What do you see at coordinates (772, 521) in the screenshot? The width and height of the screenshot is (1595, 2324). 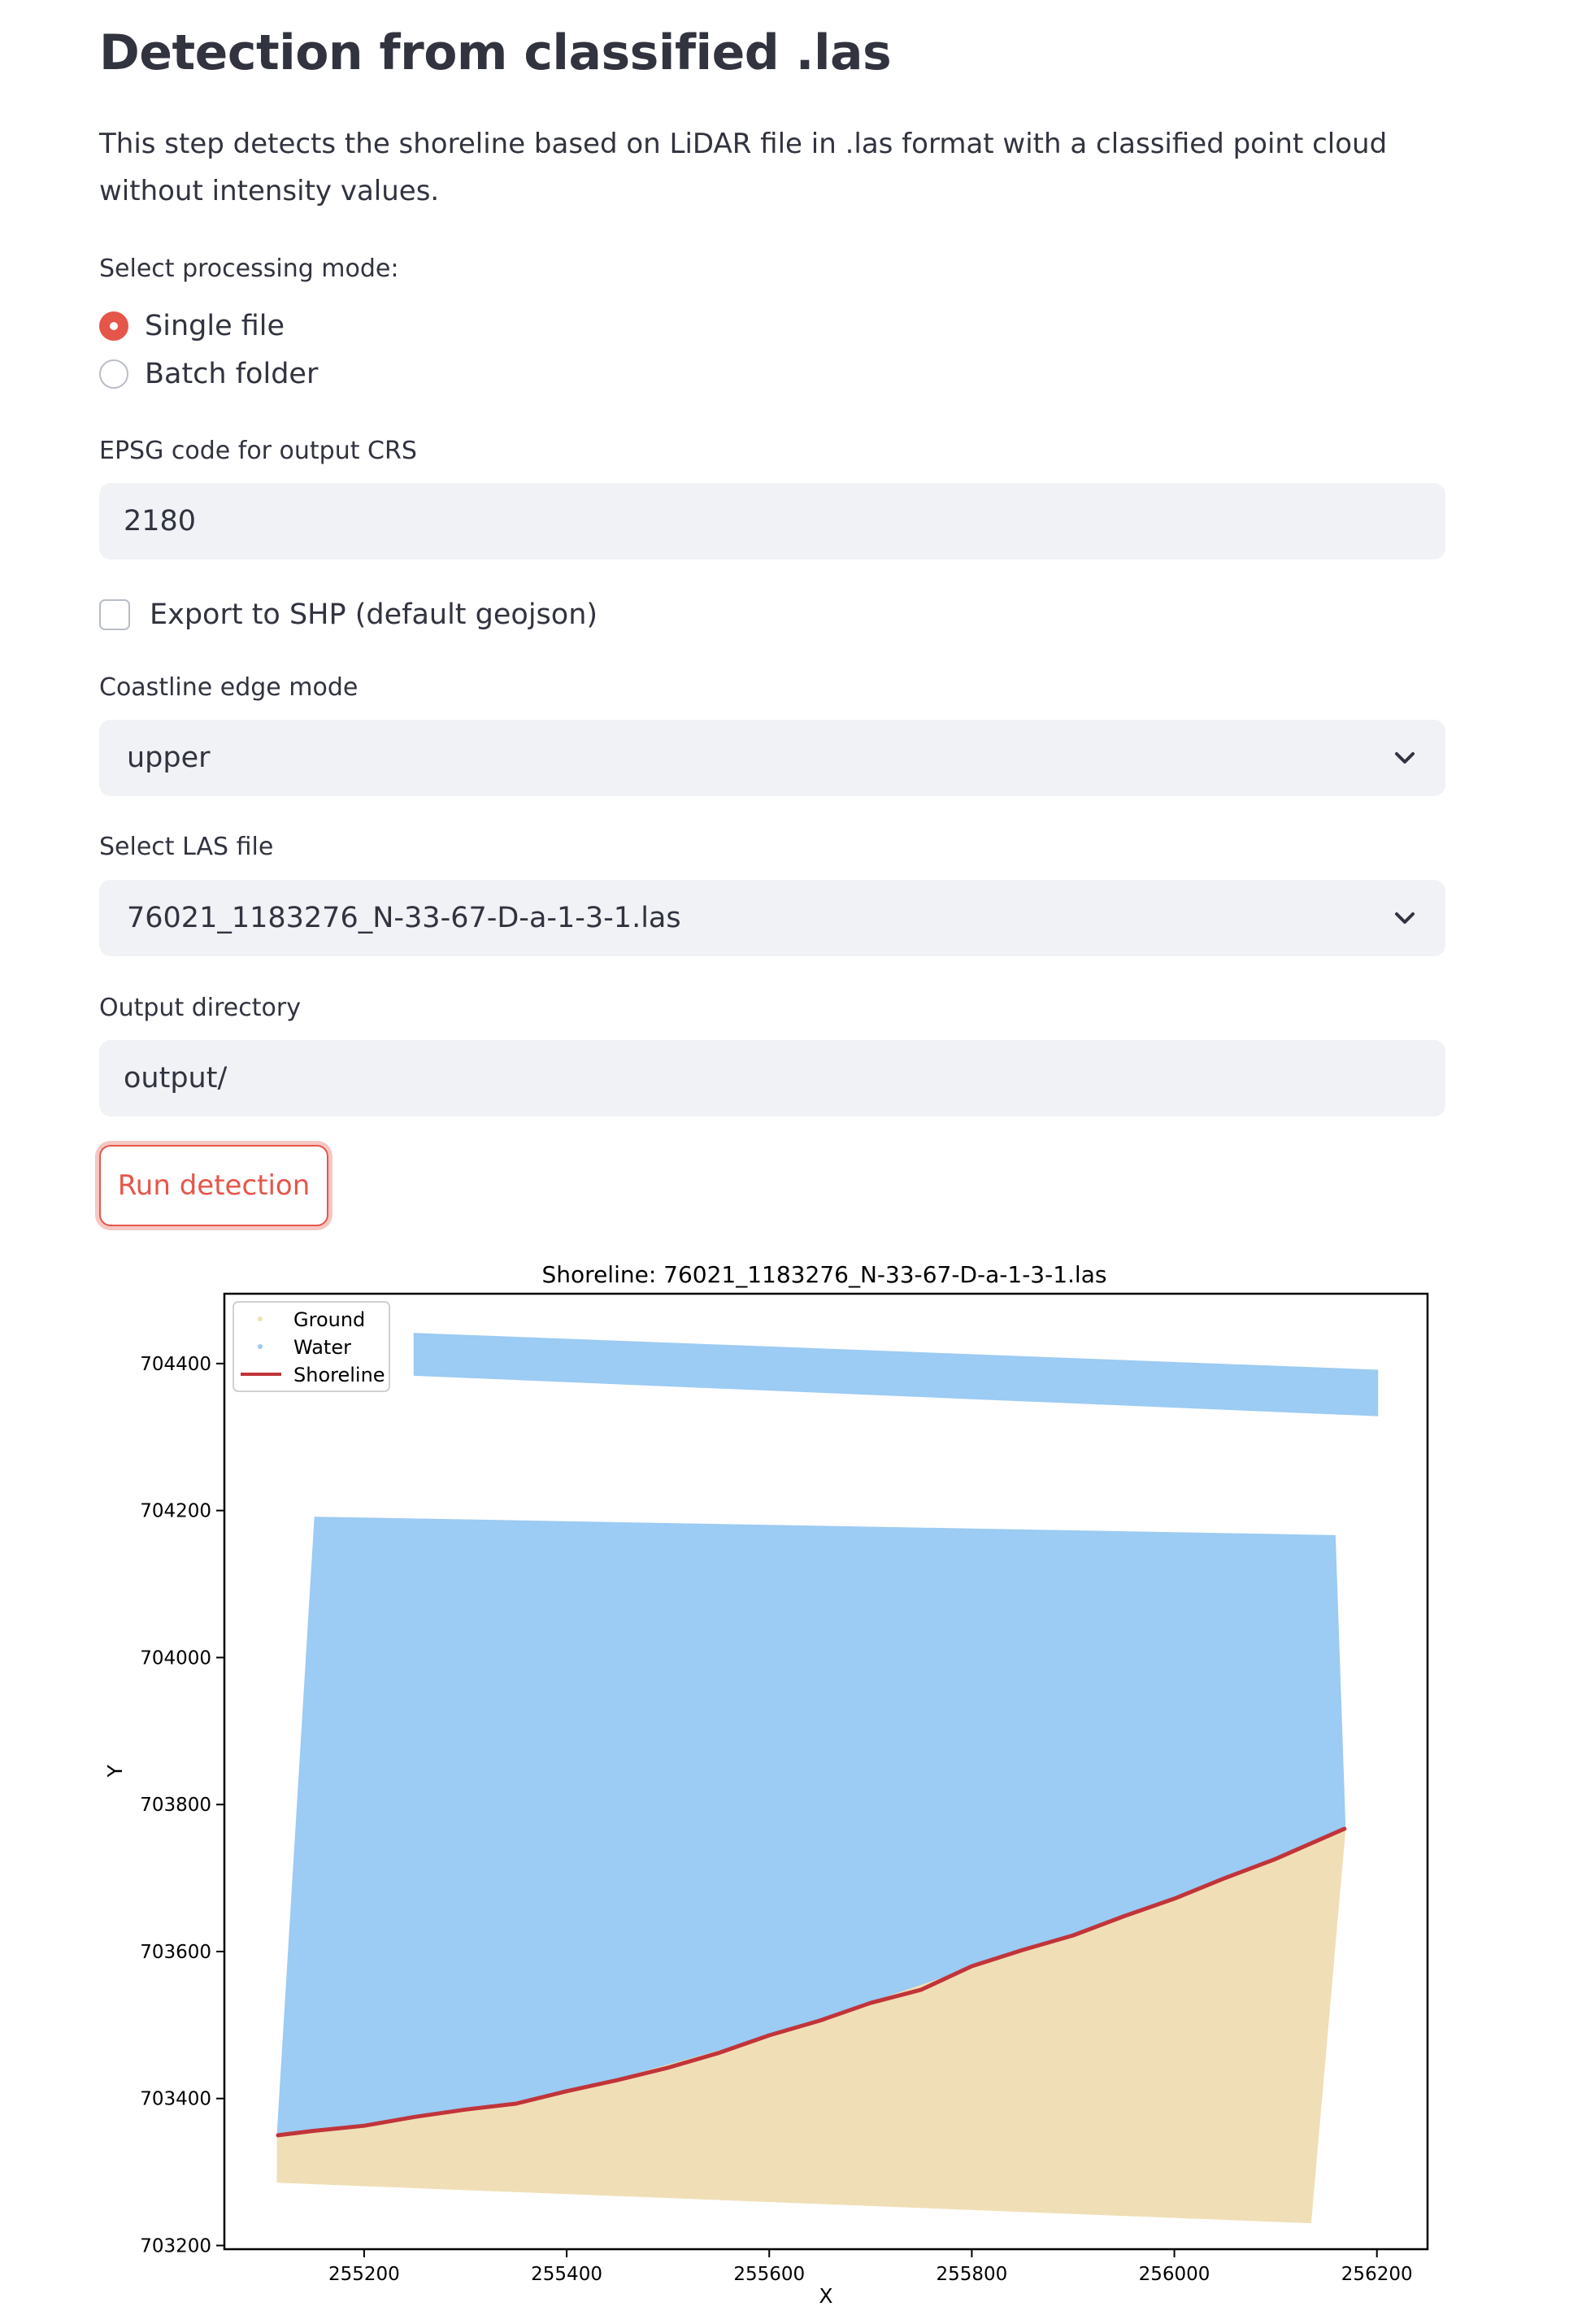 I see `epsg-input: 2180` at bounding box center [772, 521].